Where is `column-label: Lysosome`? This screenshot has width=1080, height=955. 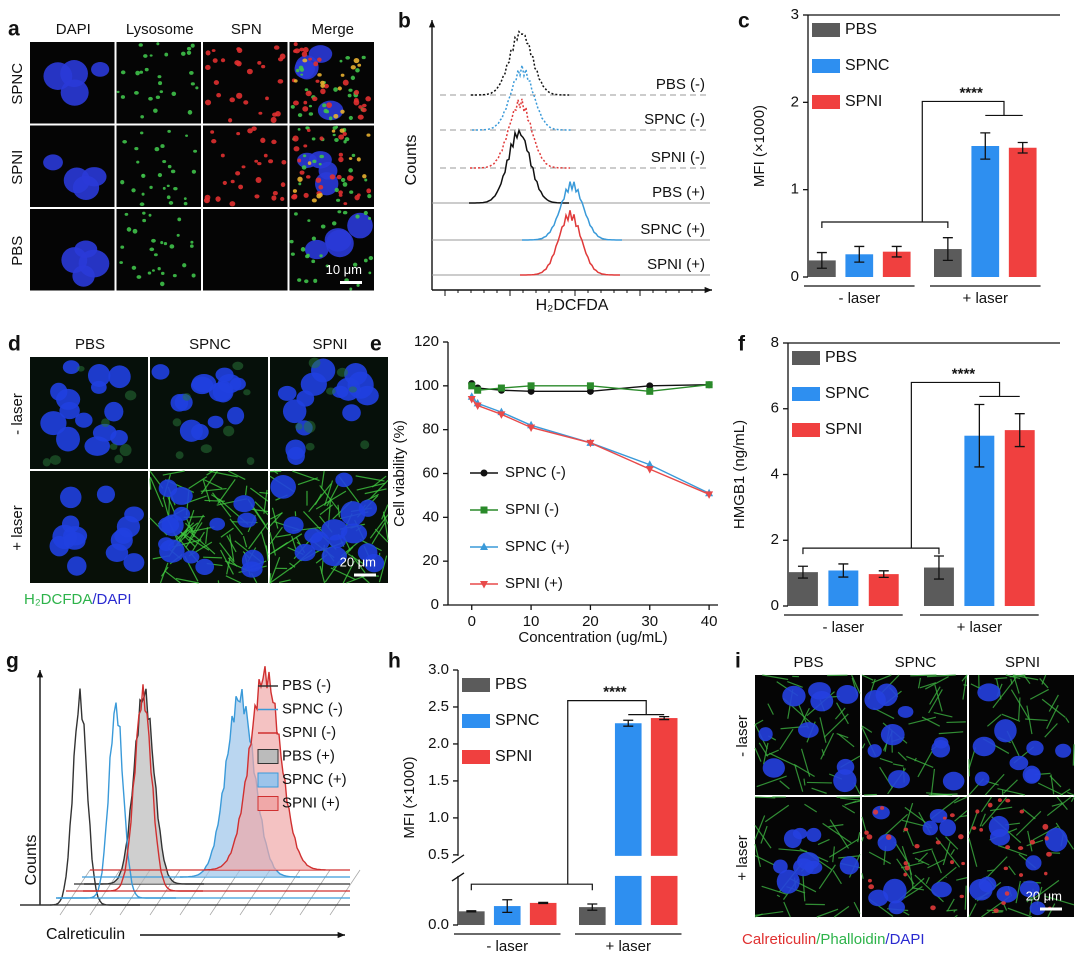 column-label: Lysosome is located at coordinates (160, 29).